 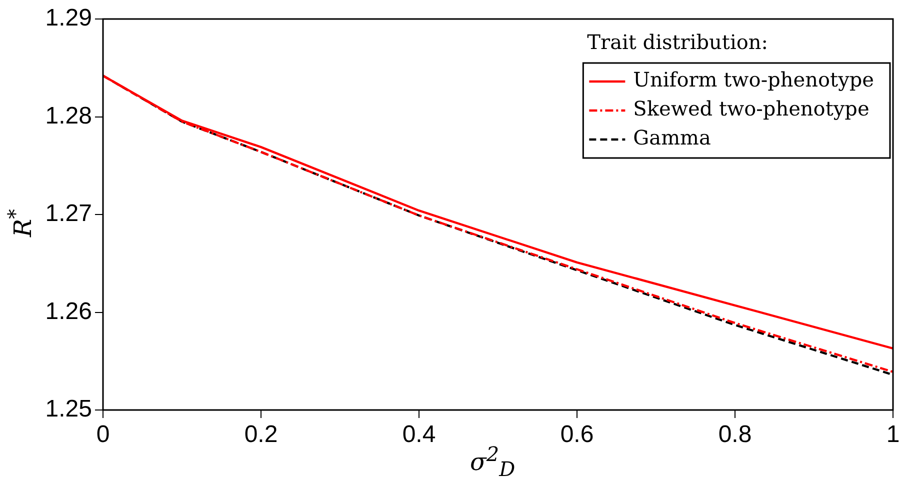 What do you see at coordinates (68, 311) in the screenshot?
I see `y-tick-label: 1.26` at bounding box center [68, 311].